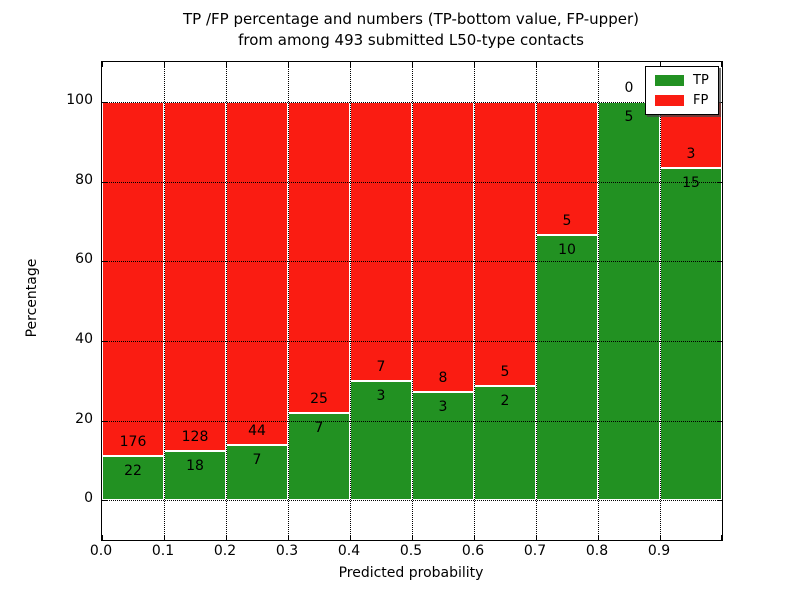 This screenshot has width=800, height=600. What do you see at coordinates (473, 551) in the screenshot?
I see `x-tick-label: 0.6` at bounding box center [473, 551].